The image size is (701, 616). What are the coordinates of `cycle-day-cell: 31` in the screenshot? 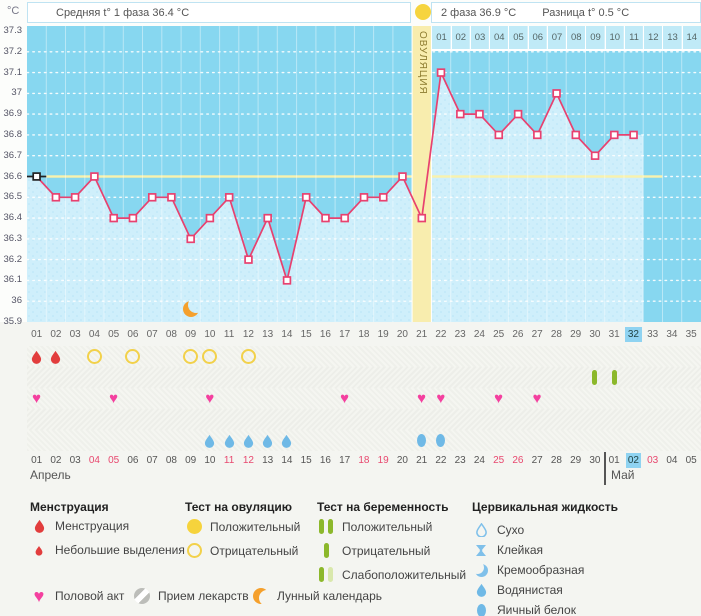 It's located at (614, 334).